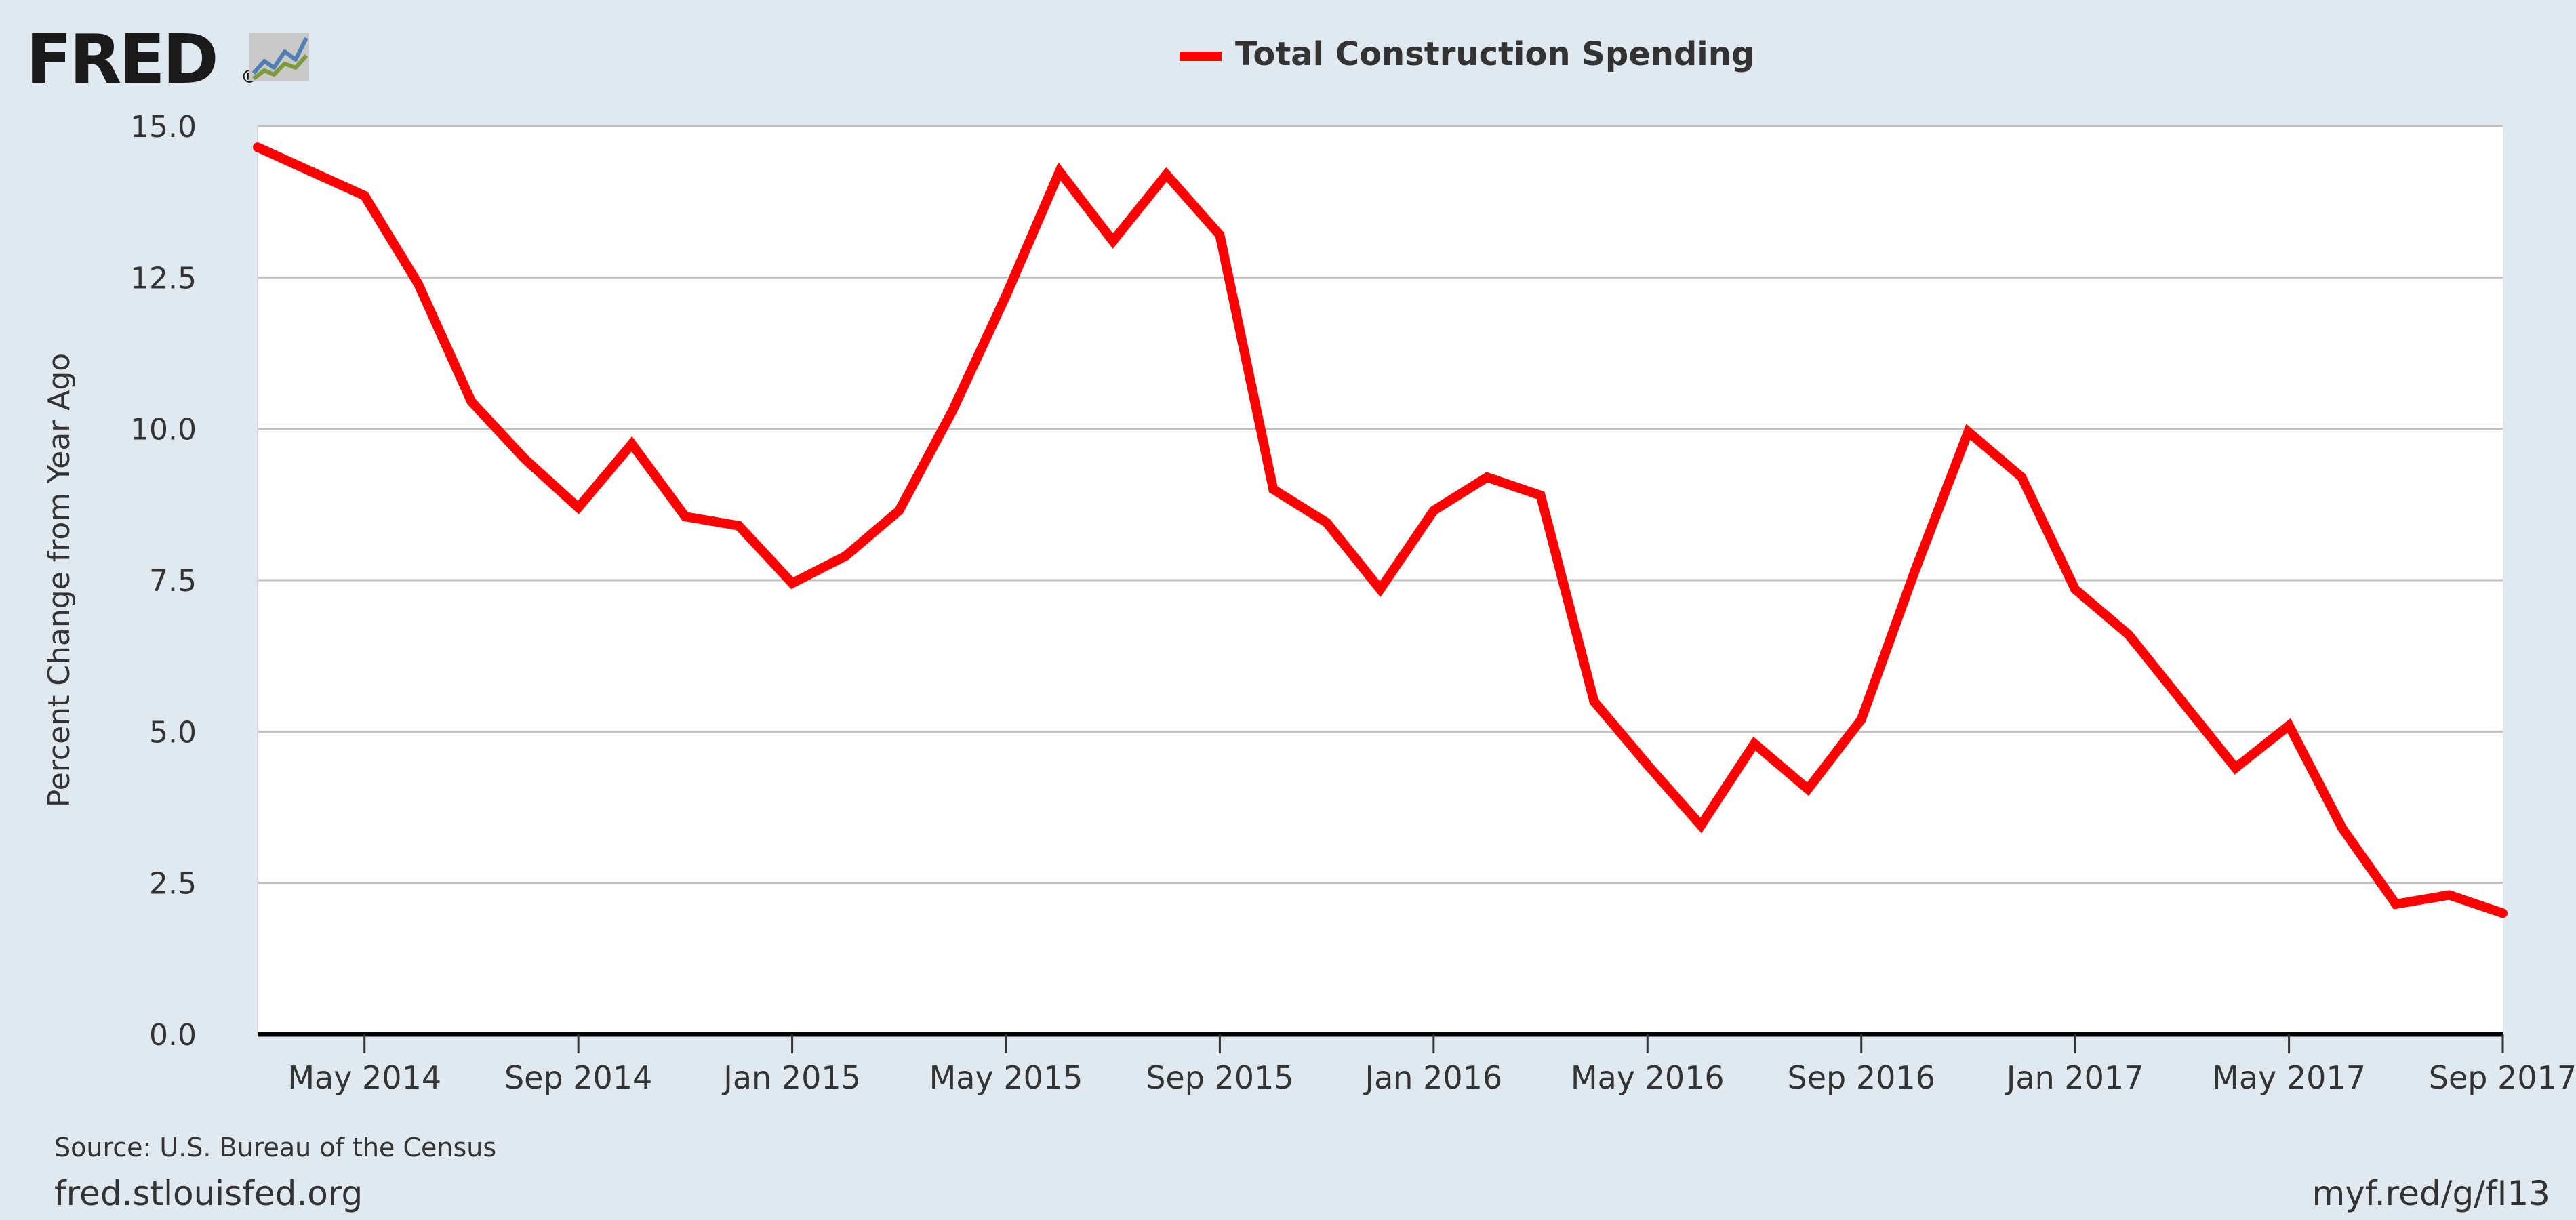 This screenshot has height=1220, width=2576. I want to click on legend-label-total-construction-spending: Total Construction Spending, so click(1494, 54).